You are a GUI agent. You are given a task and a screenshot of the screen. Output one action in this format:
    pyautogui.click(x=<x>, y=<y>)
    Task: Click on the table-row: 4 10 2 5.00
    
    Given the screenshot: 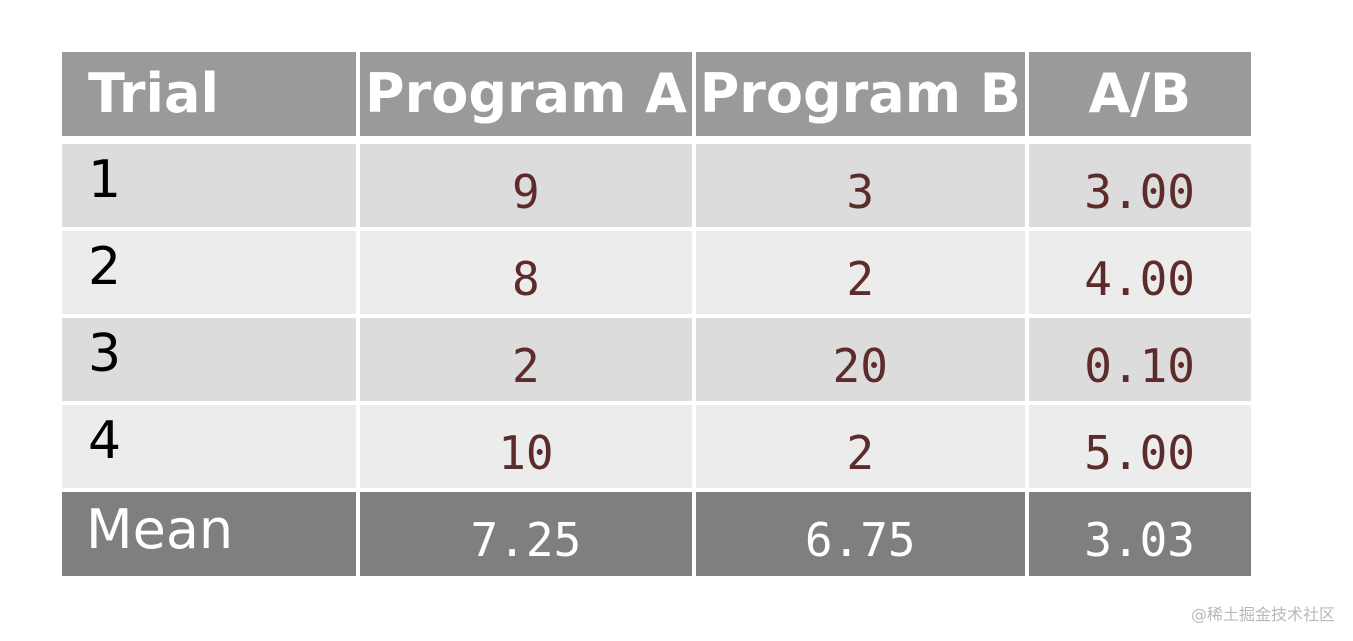 What is the action you would take?
    pyautogui.click(x=656, y=446)
    